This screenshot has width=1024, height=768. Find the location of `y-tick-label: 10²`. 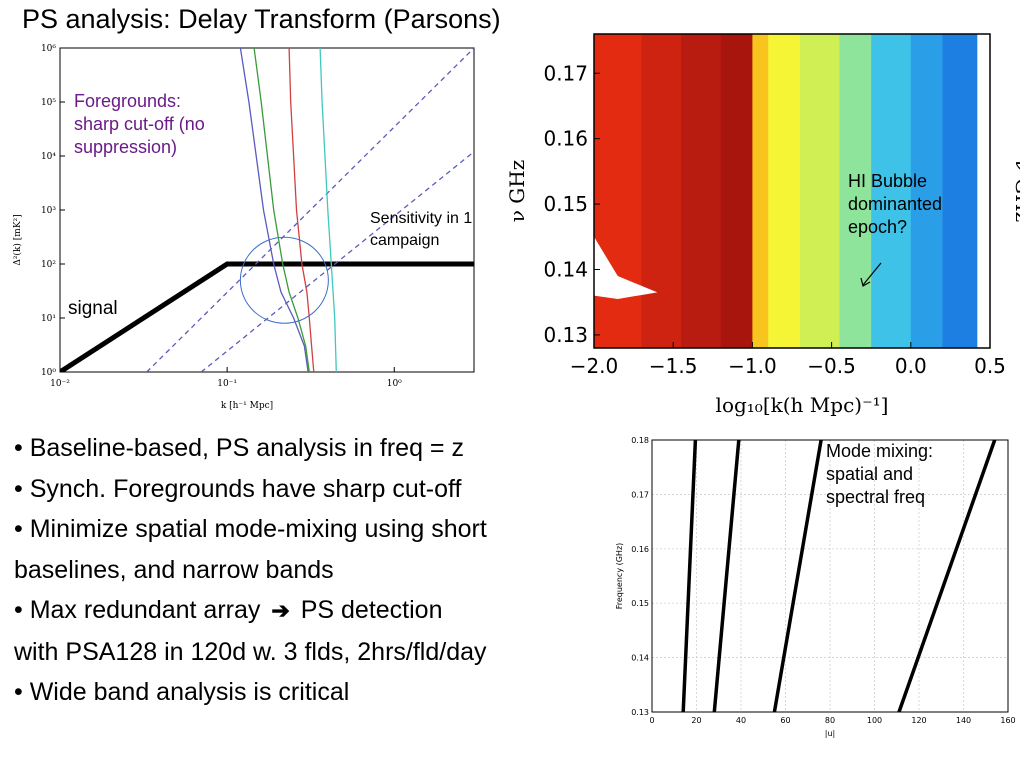

y-tick-label: 10² is located at coordinates (48, 265).